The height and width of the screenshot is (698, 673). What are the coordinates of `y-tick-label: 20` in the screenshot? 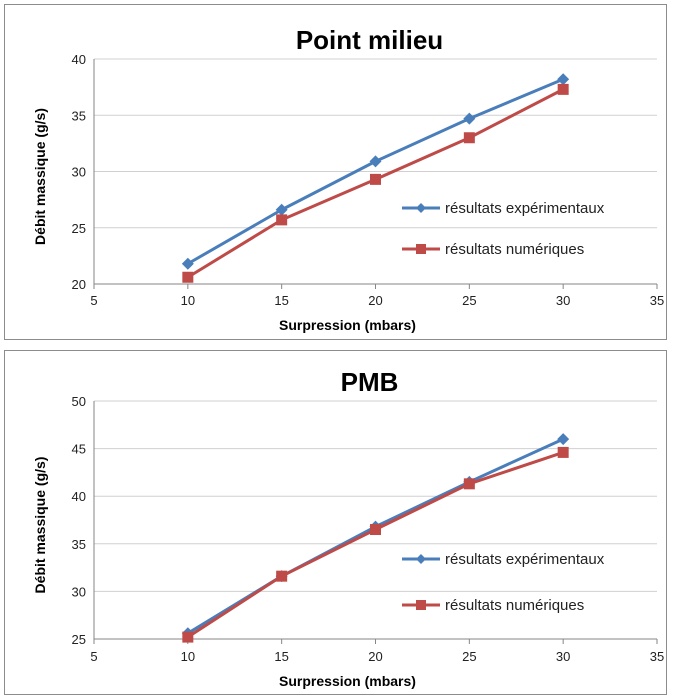 It's located at (79, 284).